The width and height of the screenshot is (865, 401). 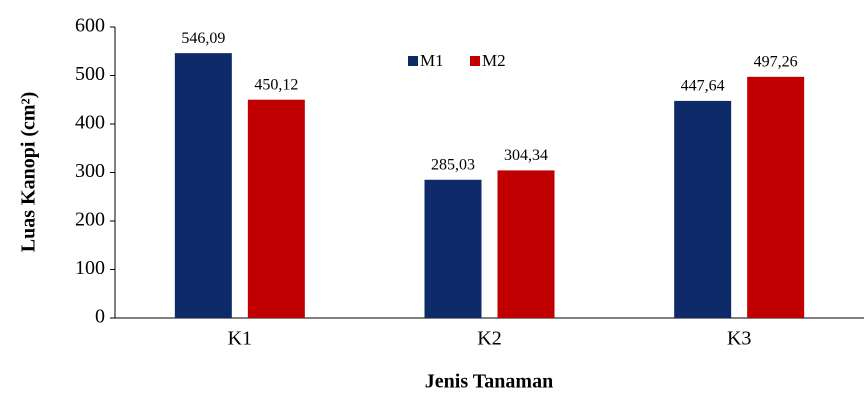 I want to click on value-label: 546,09, so click(x=203, y=38).